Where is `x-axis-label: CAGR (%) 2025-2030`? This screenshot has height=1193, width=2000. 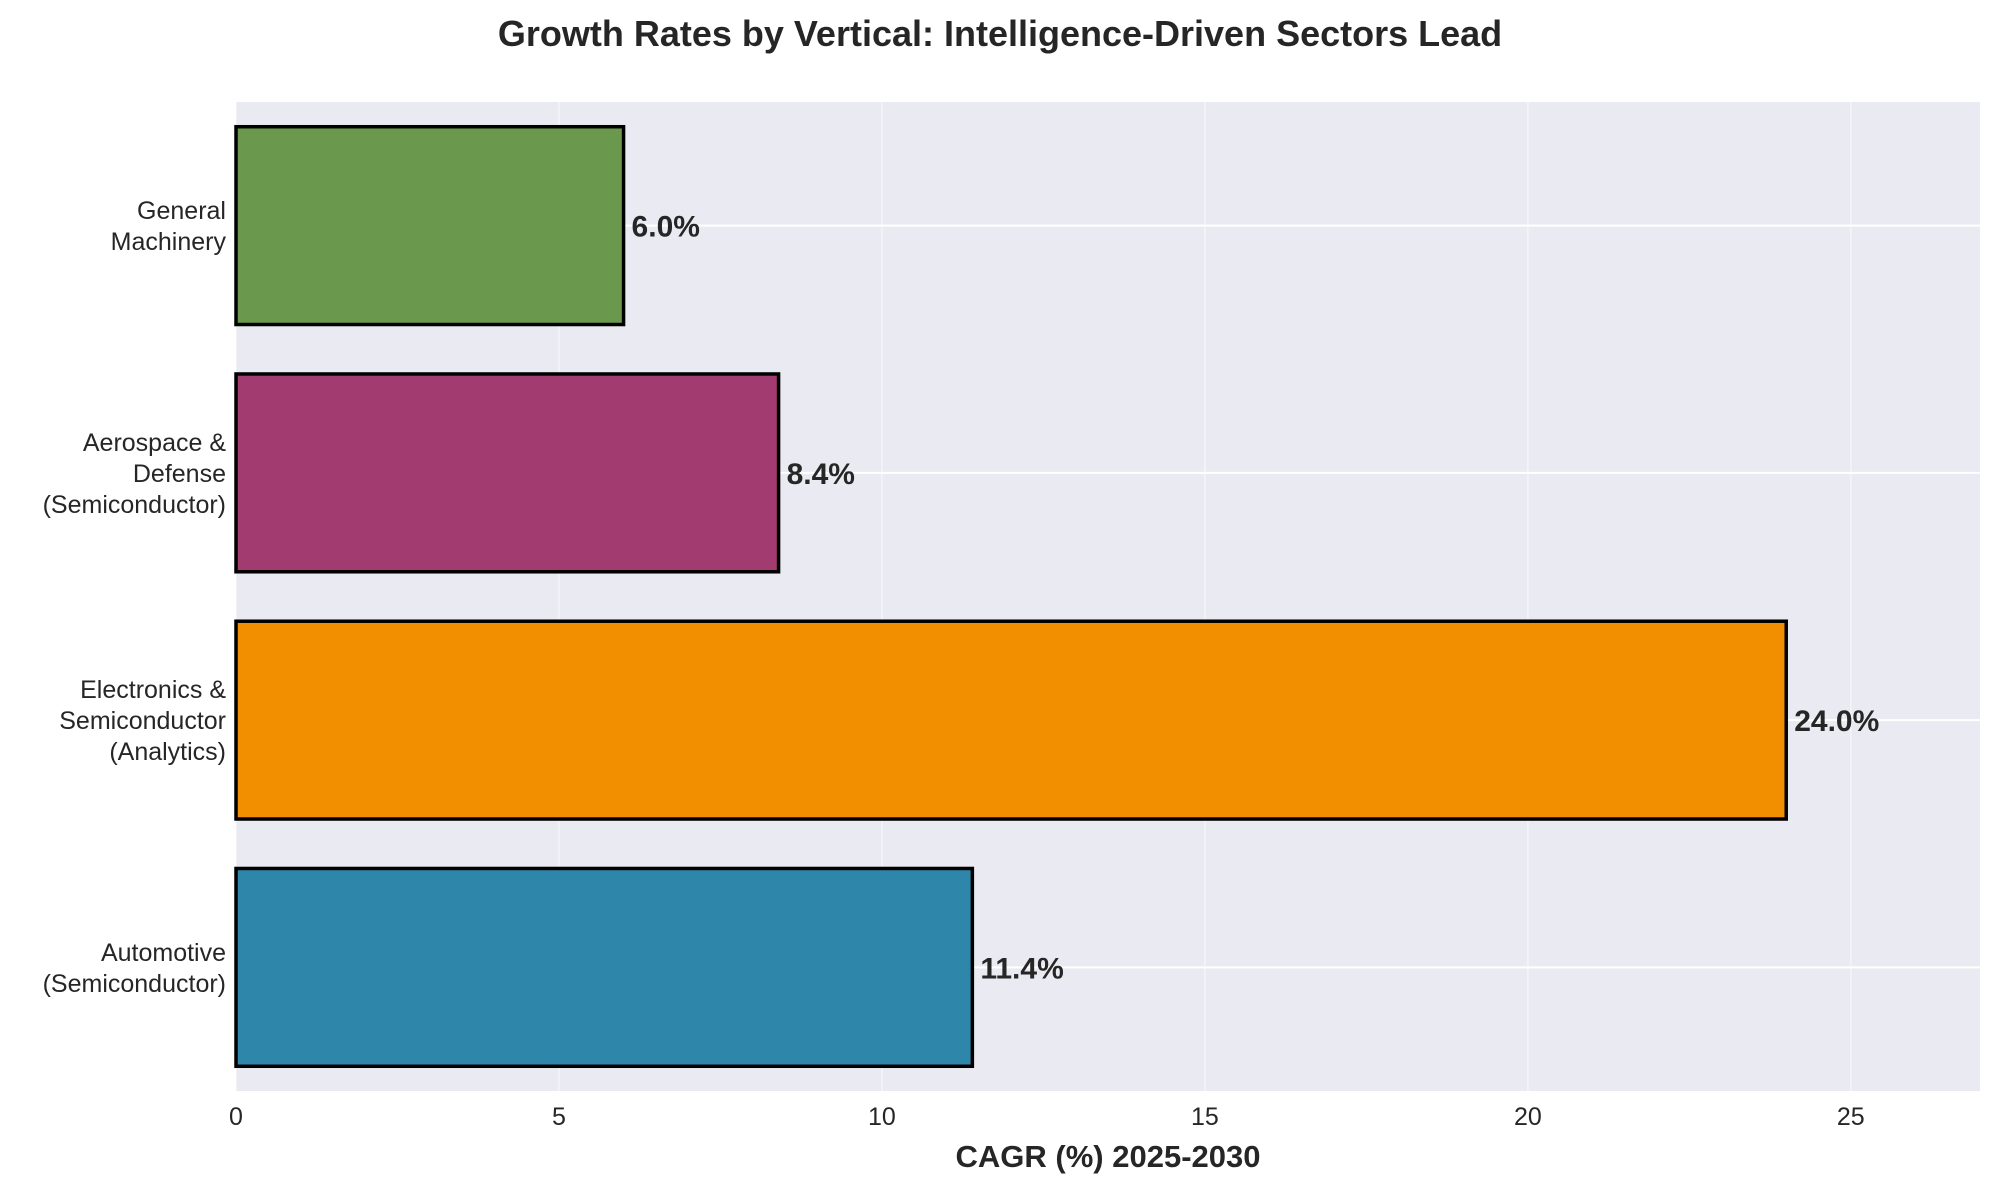 x-axis-label: CAGR (%) 2025-2030 is located at coordinates (1108, 1156).